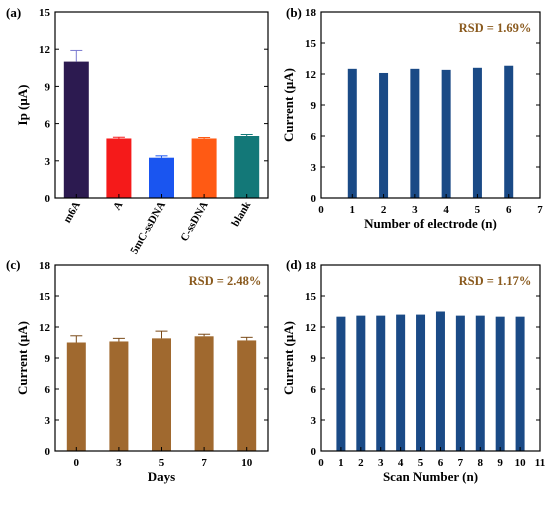 Image resolution: width=550 pixels, height=511 pixels. What do you see at coordinates (495, 28) in the screenshot?
I see `rsd-annotation: RSD = 1.69%` at bounding box center [495, 28].